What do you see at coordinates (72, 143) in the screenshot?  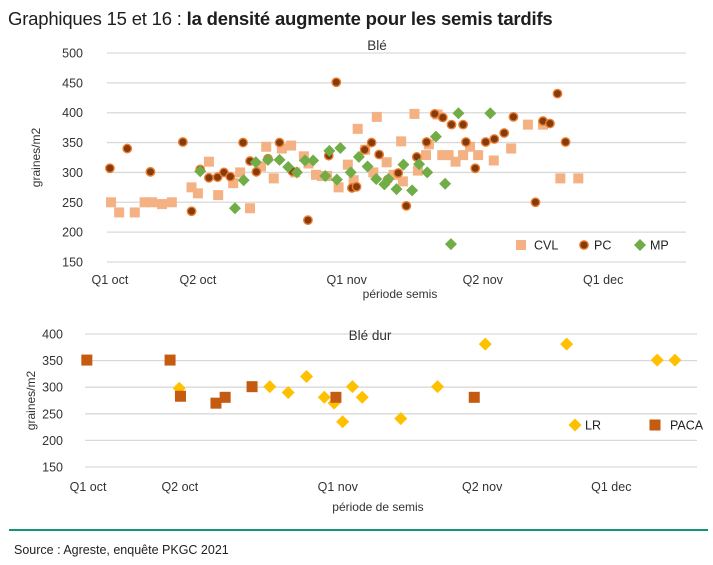 I see `y-tick-label: 350` at bounding box center [72, 143].